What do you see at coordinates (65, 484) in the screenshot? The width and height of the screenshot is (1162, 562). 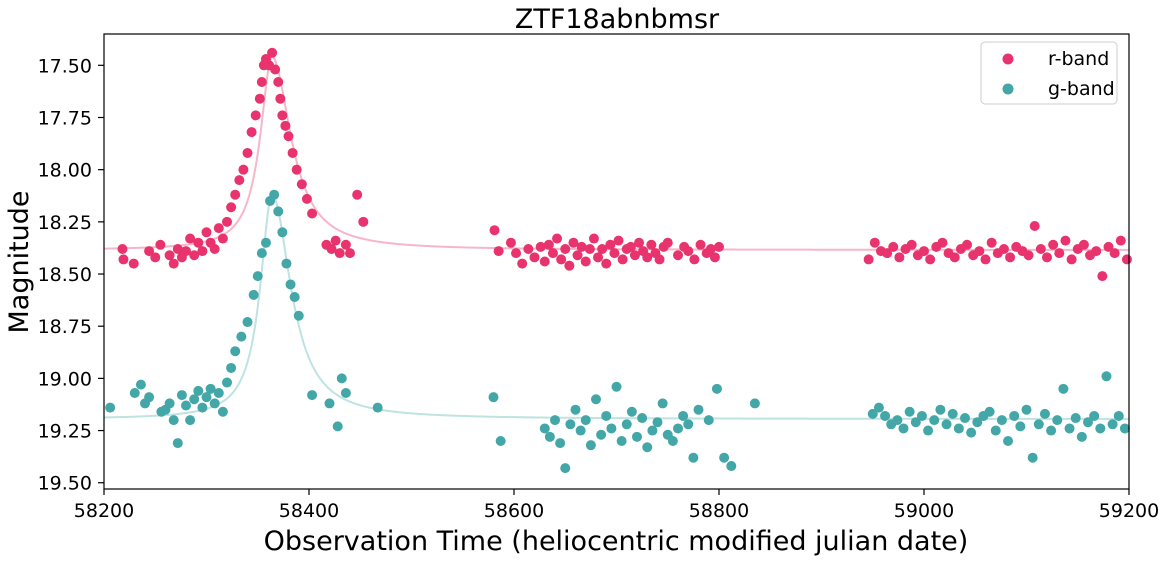 I see `y-tick-label: 19.50` at bounding box center [65, 484].